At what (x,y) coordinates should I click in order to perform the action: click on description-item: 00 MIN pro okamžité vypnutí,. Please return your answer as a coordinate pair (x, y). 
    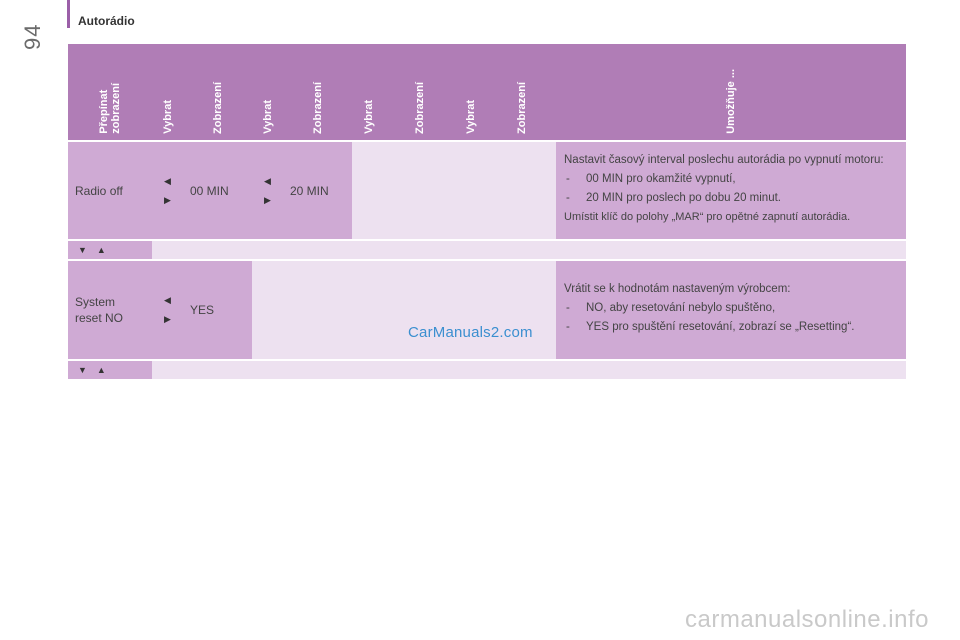
    Looking at the image, I should click on (731, 179).